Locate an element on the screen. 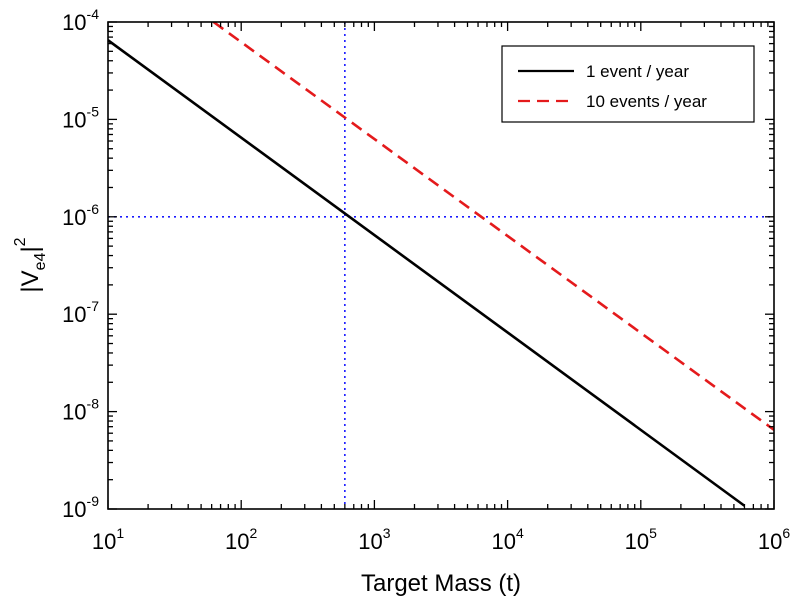 The height and width of the screenshot is (609, 798). y-axis-title-superscript: 2 is located at coordinates (20, 241).